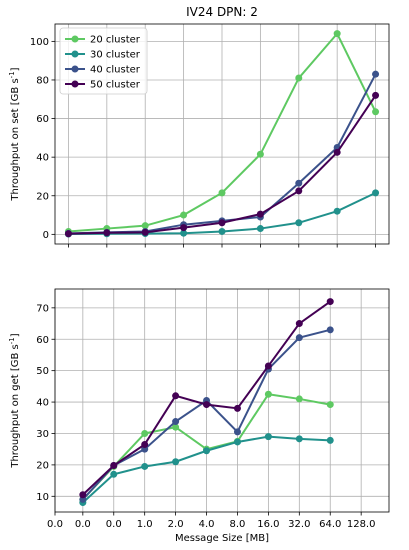  I want to click on x-tick-label: 128.0, so click(361, 524).